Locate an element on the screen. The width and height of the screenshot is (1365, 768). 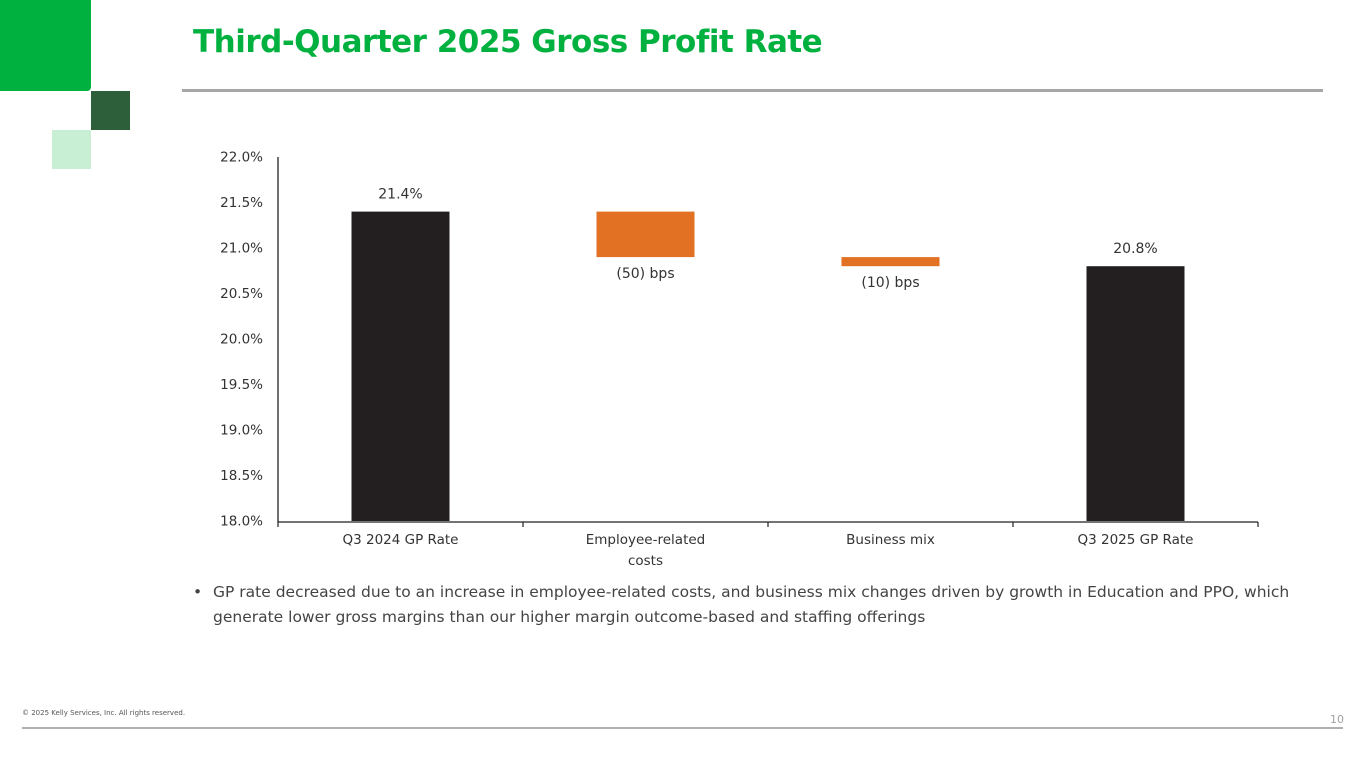
brand-square-light is located at coordinates (71, 149).